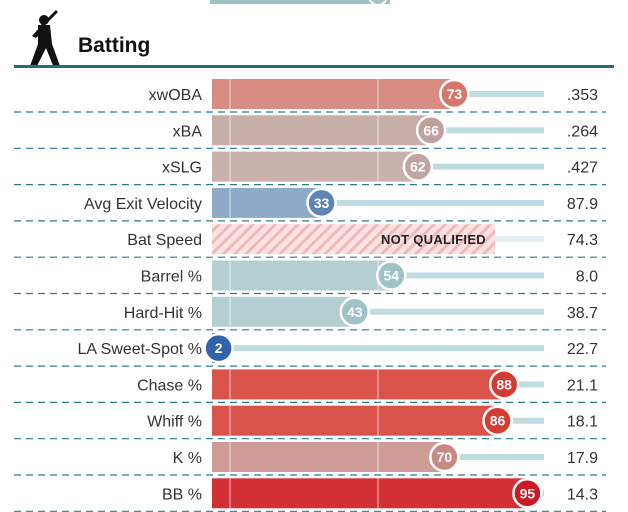 The width and height of the screenshot is (628, 512). I want to click on stat-label: Avg Exit Velocity, so click(143, 204).